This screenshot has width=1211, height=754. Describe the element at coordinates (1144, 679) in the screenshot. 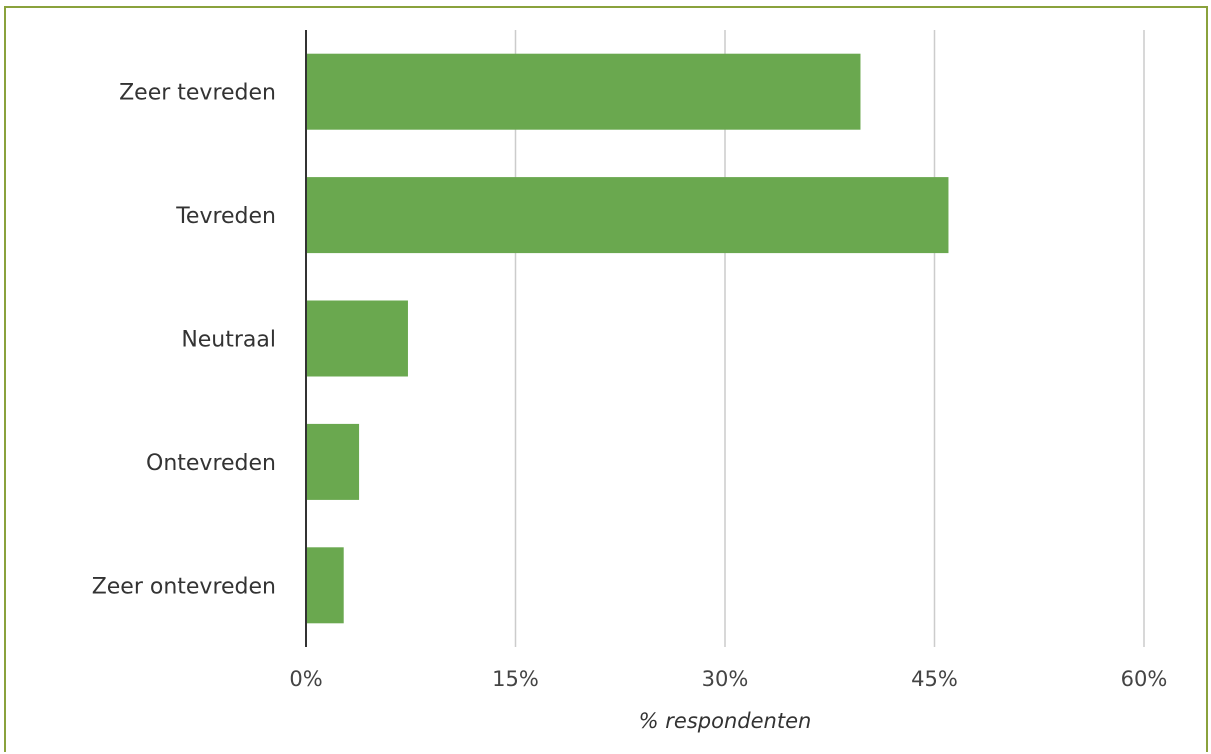

I see `x-tick-label: 60%` at that location.